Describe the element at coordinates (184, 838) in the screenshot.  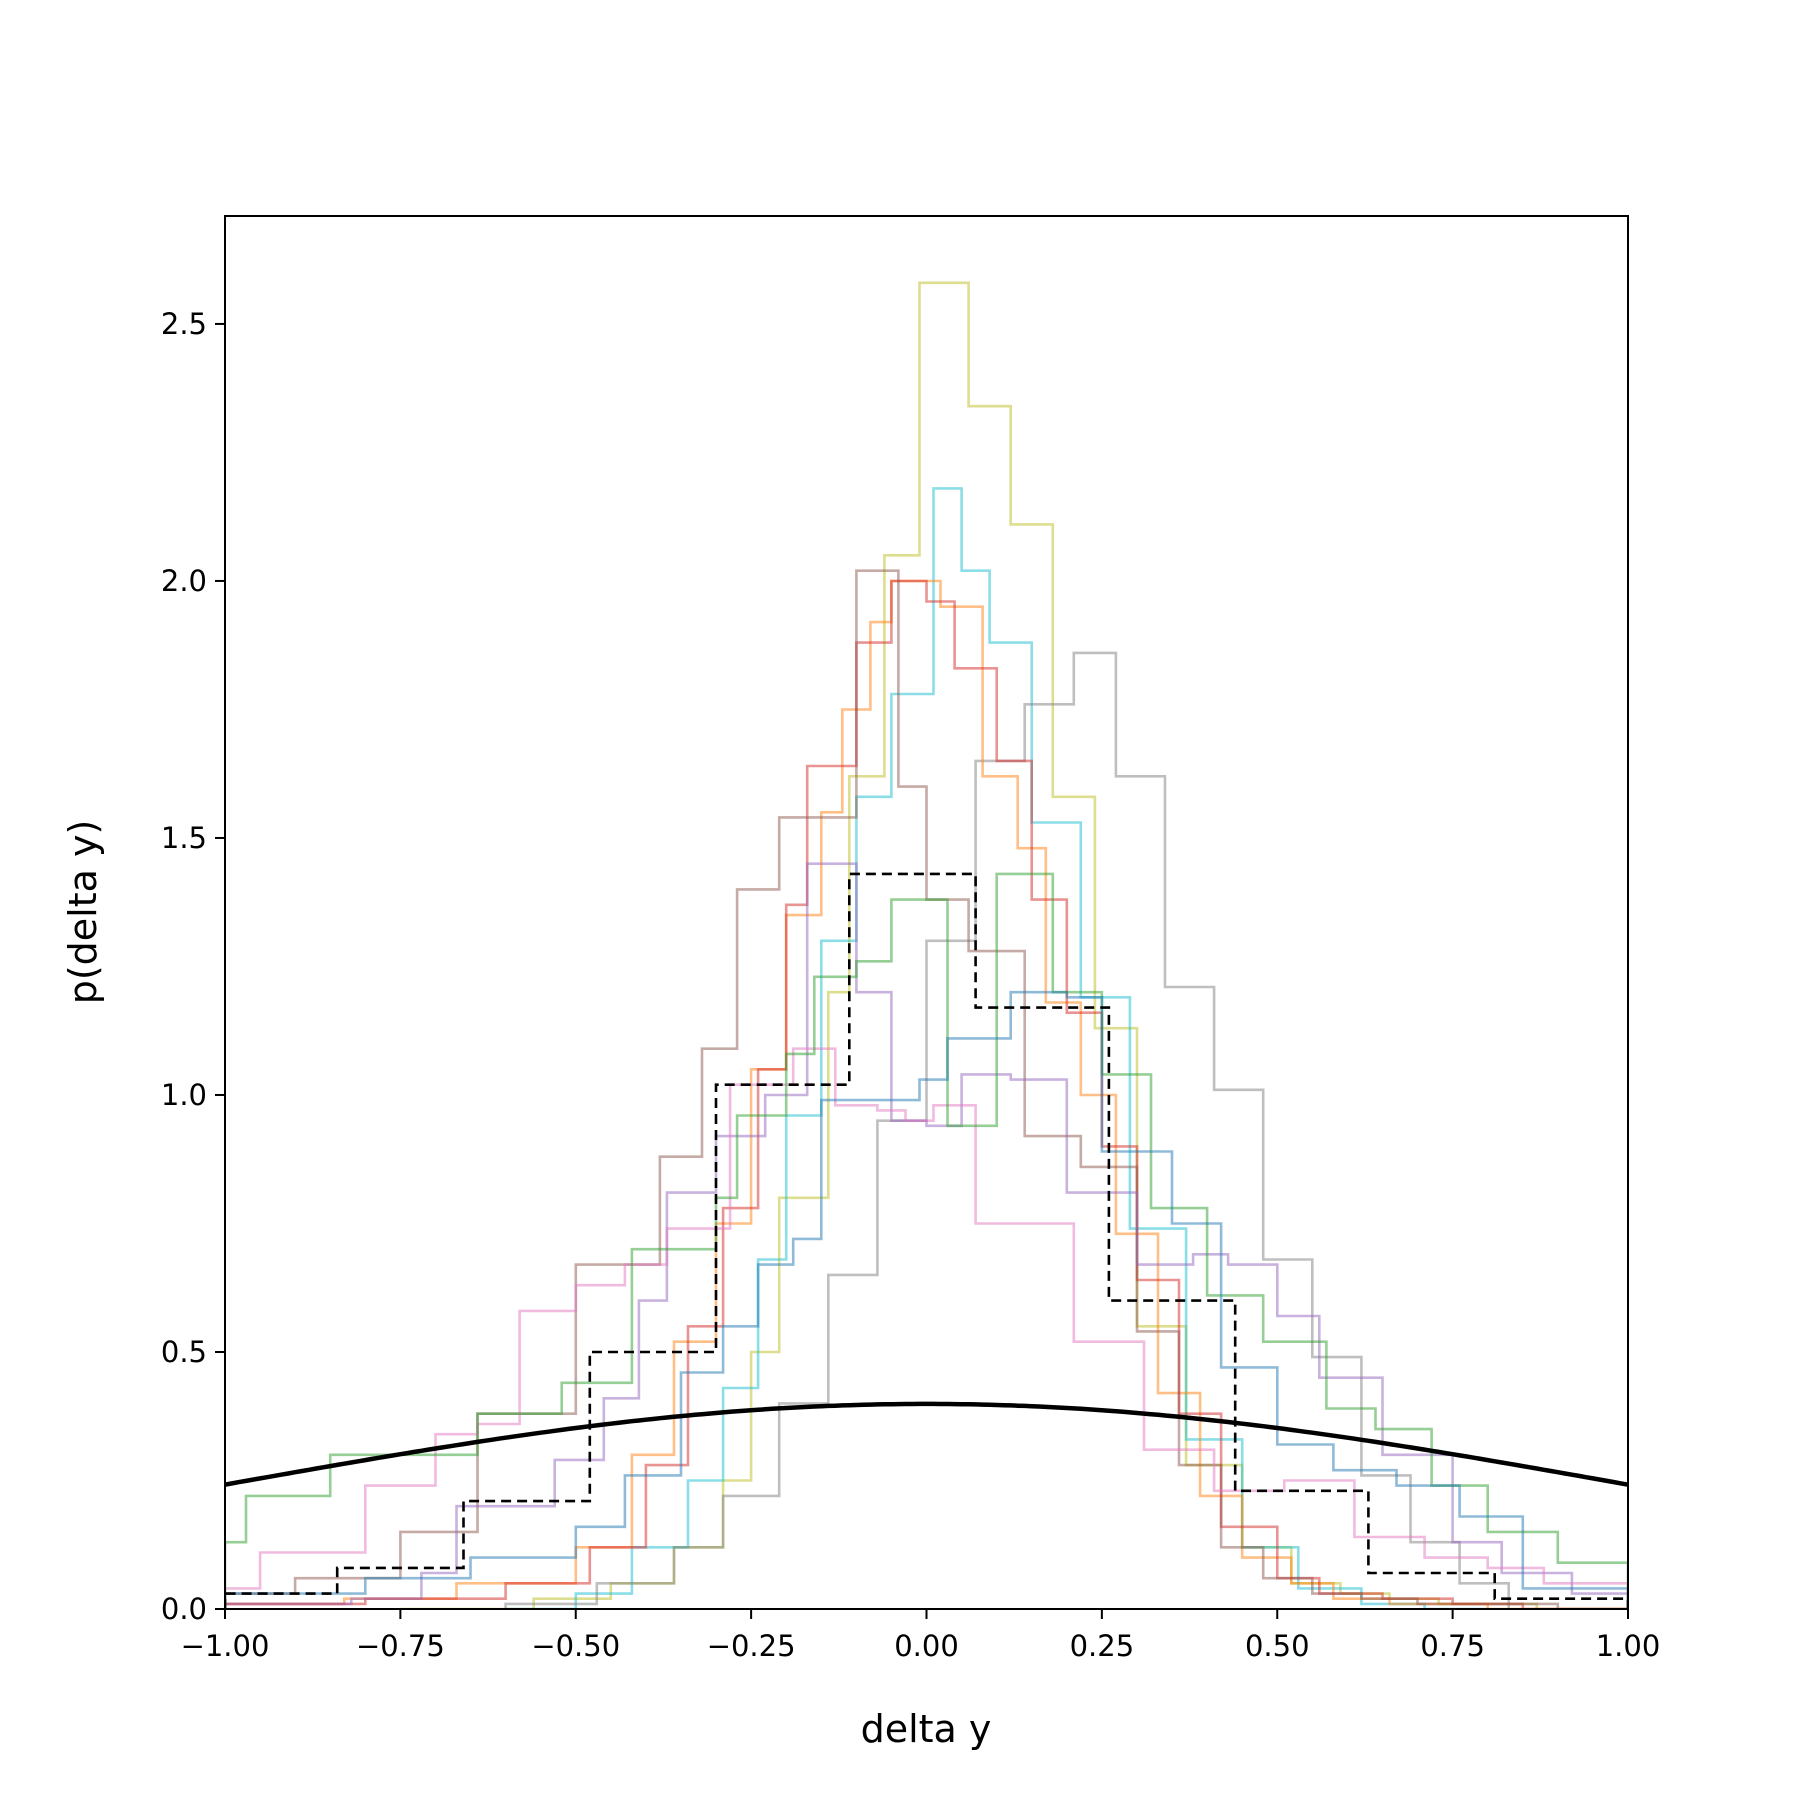
I see `y-tick-label: 1.5` at that location.